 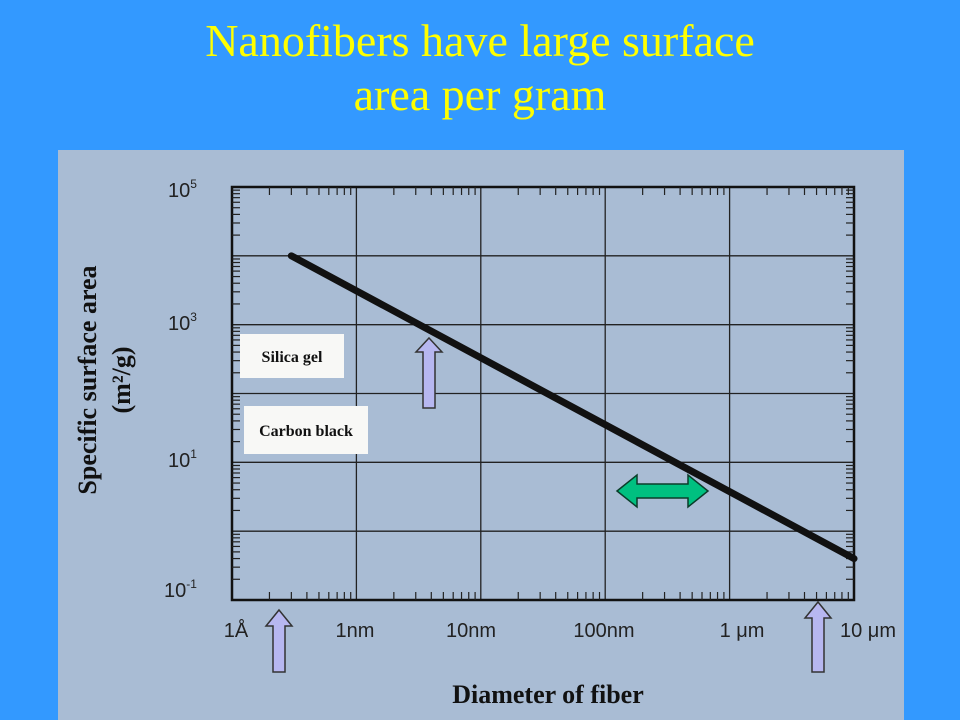 I want to click on silica-gel-box, so click(x=292, y=356).